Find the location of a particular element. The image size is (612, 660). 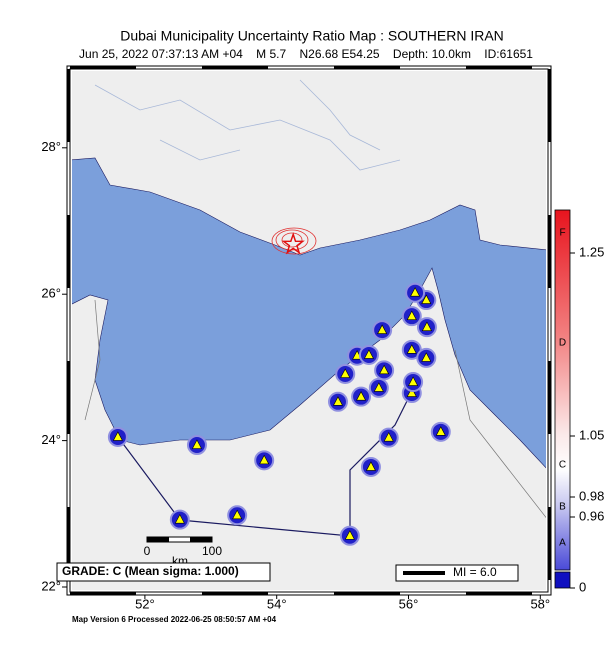

lon-tick-label: 54° is located at coordinates (277, 603).